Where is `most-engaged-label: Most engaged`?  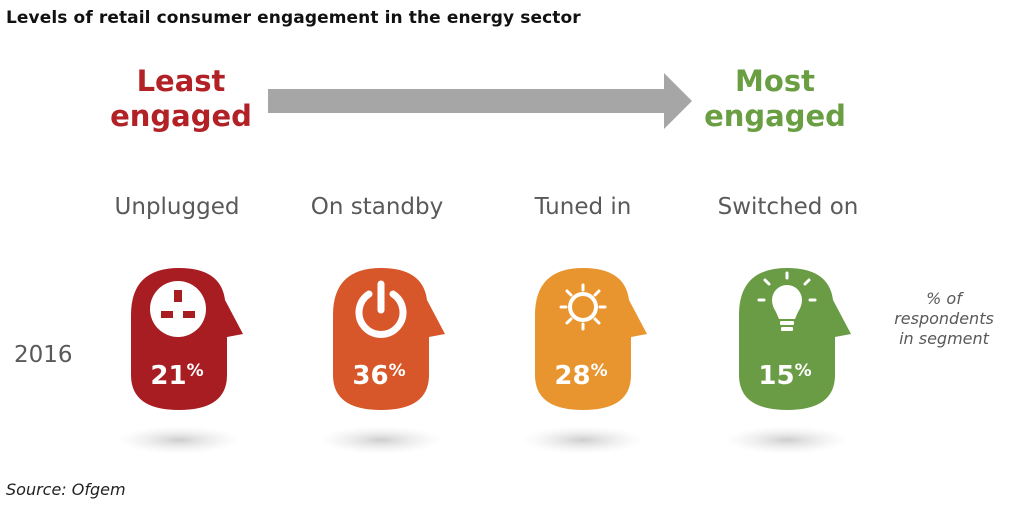 most-engaged-label: Most engaged is located at coordinates (775, 99).